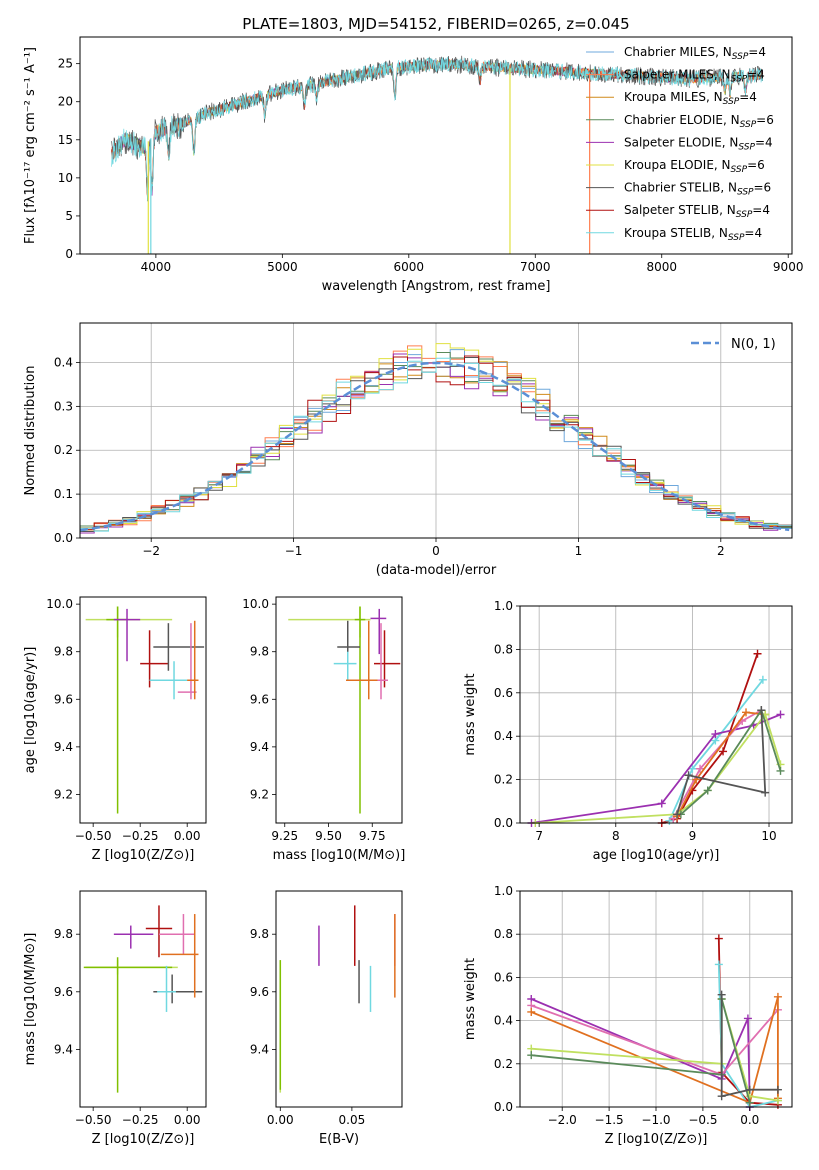  What do you see at coordinates (677, 75) in the screenshot?
I see `legend-text: Salpeter MILES, N` at bounding box center [677, 75].